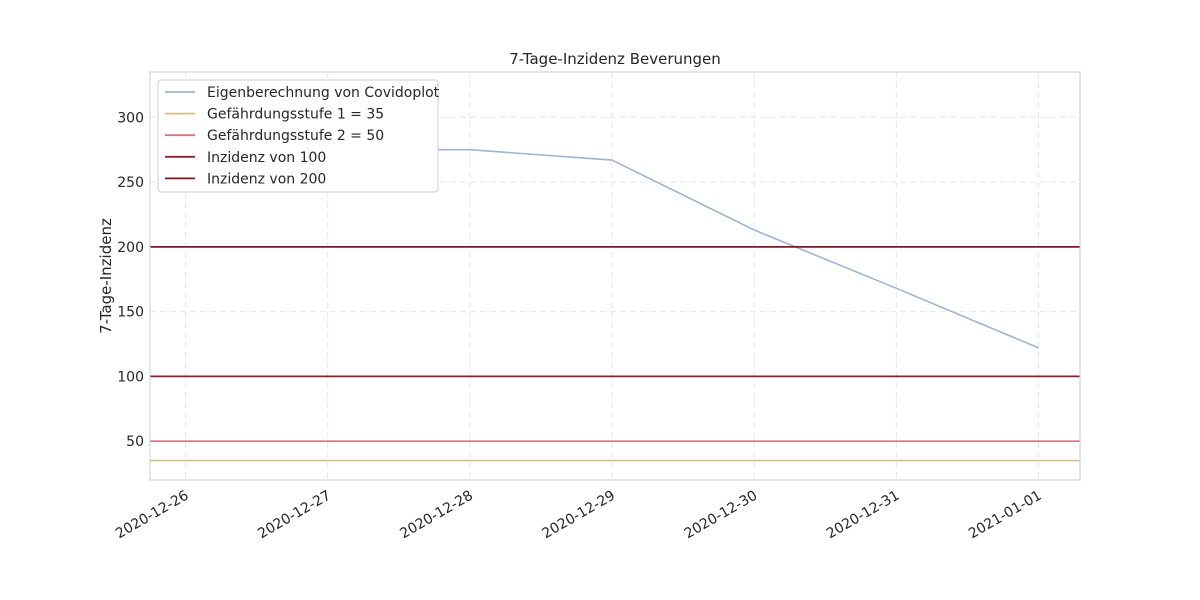 The image size is (1200, 600). What do you see at coordinates (130, 313) in the screenshot?
I see `y-tick-label: 150` at bounding box center [130, 313].